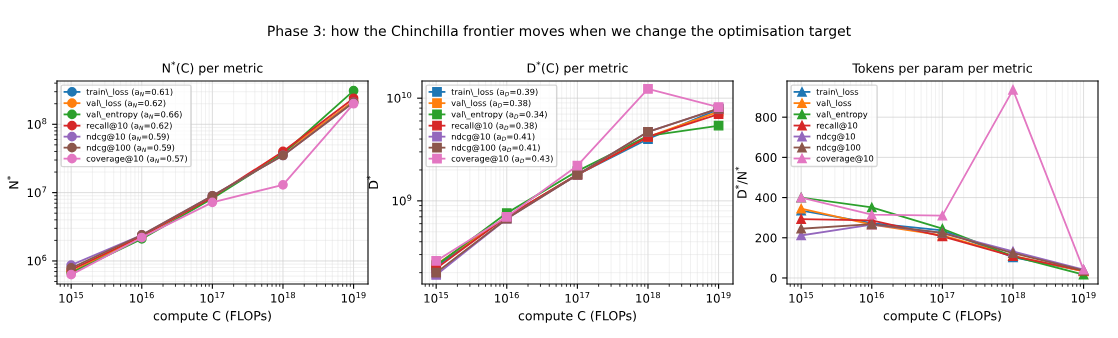 The width and height of the screenshot is (1118, 338). I want to click on y-axis-title: D$^{*}$, so click(372, 182).